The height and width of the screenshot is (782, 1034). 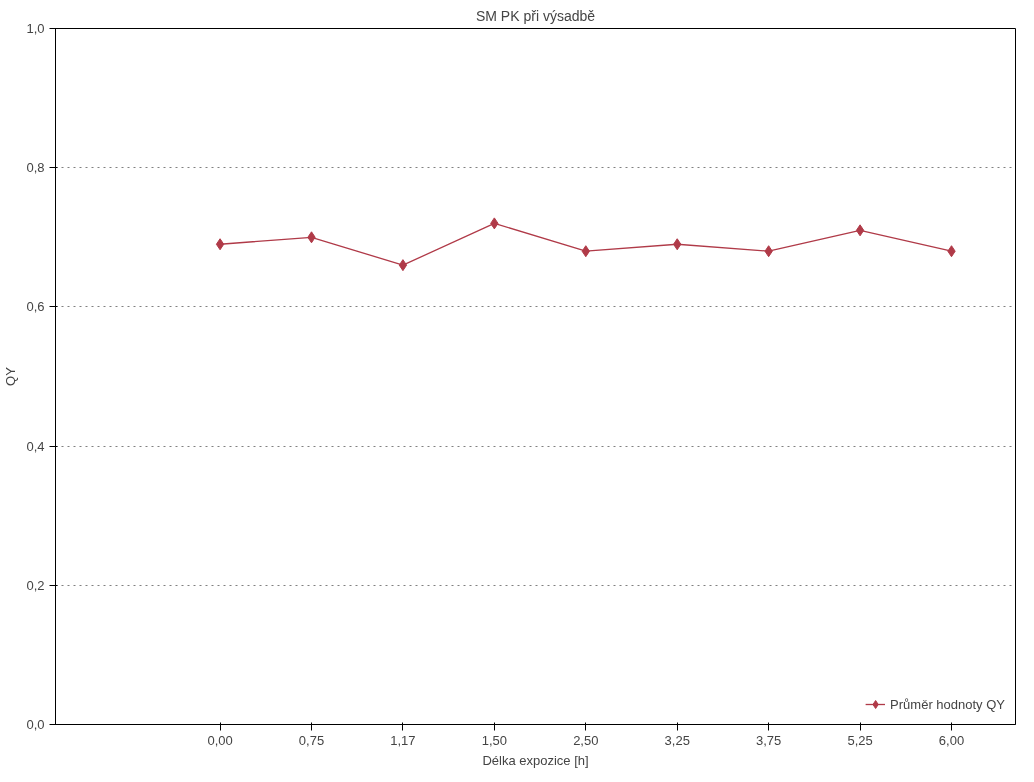 What do you see at coordinates (677, 740) in the screenshot?
I see `x-tick-label: 3,25` at bounding box center [677, 740].